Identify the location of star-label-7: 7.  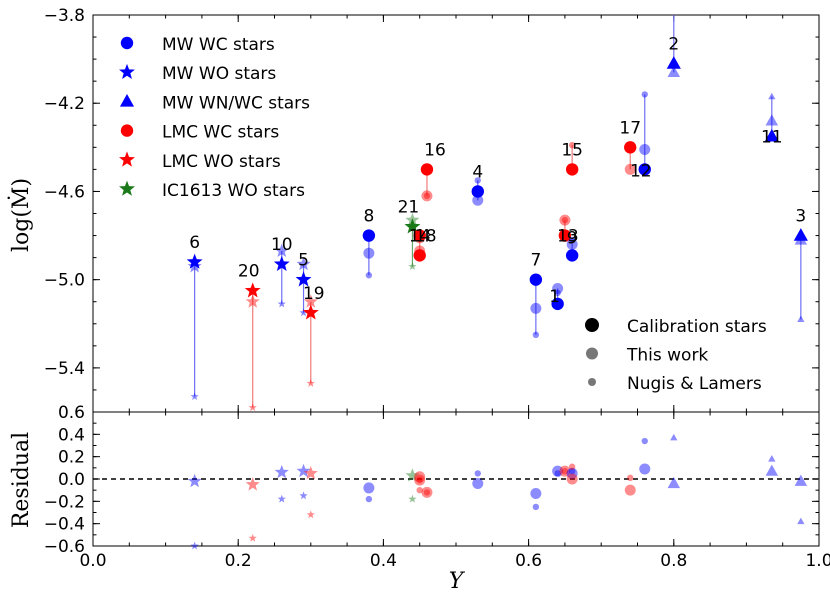
(535, 261).